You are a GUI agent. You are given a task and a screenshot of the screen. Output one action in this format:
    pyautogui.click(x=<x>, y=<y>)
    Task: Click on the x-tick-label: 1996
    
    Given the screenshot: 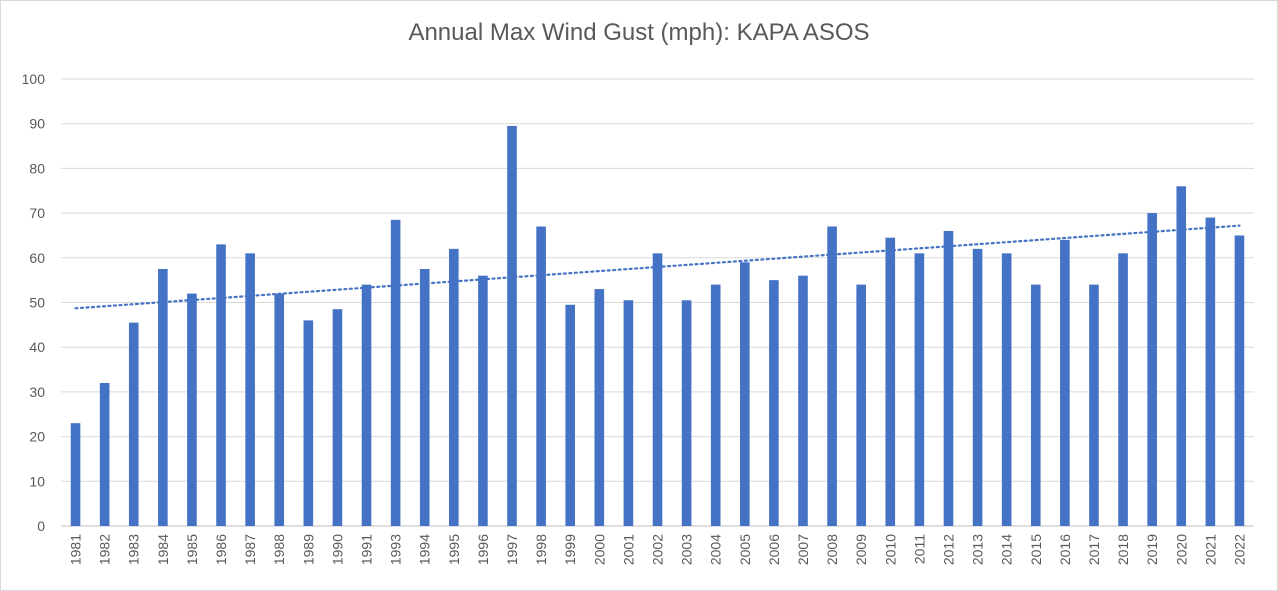 What is the action you would take?
    pyautogui.click(x=483, y=549)
    